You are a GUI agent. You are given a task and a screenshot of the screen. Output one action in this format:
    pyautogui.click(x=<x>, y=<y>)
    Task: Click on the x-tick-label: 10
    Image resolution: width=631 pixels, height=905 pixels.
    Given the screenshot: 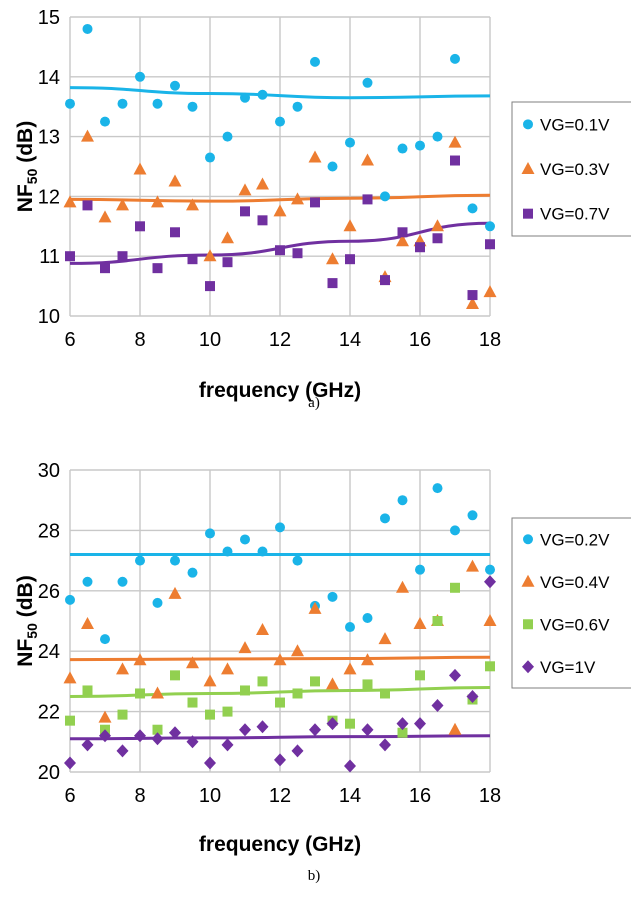 What is the action you would take?
    pyautogui.click(x=210, y=796)
    